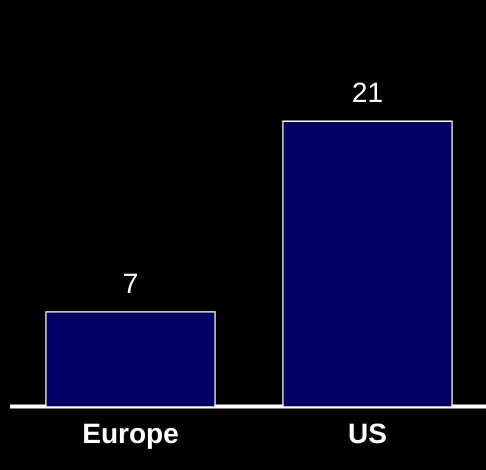  Describe the element at coordinates (130, 433) in the screenshot. I see `x-tick-label: Europe` at that location.